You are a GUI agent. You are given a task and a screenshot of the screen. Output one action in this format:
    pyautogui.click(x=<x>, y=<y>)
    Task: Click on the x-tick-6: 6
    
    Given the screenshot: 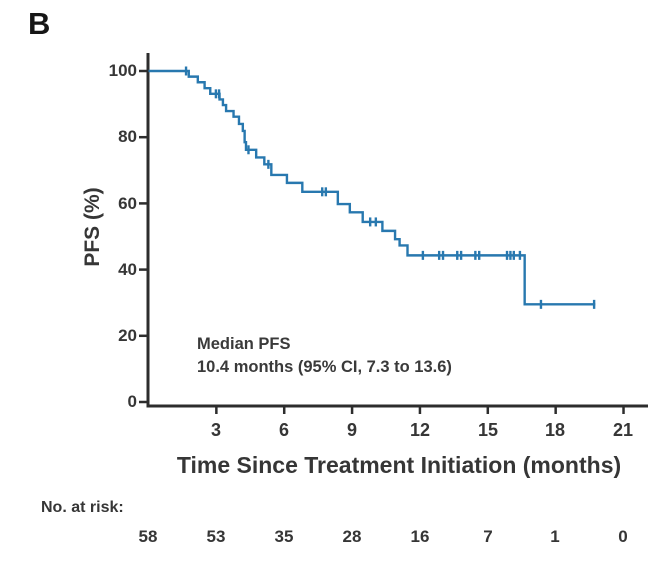 What is the action you would take?
    pyautogui.click(x=283, y=430)
    